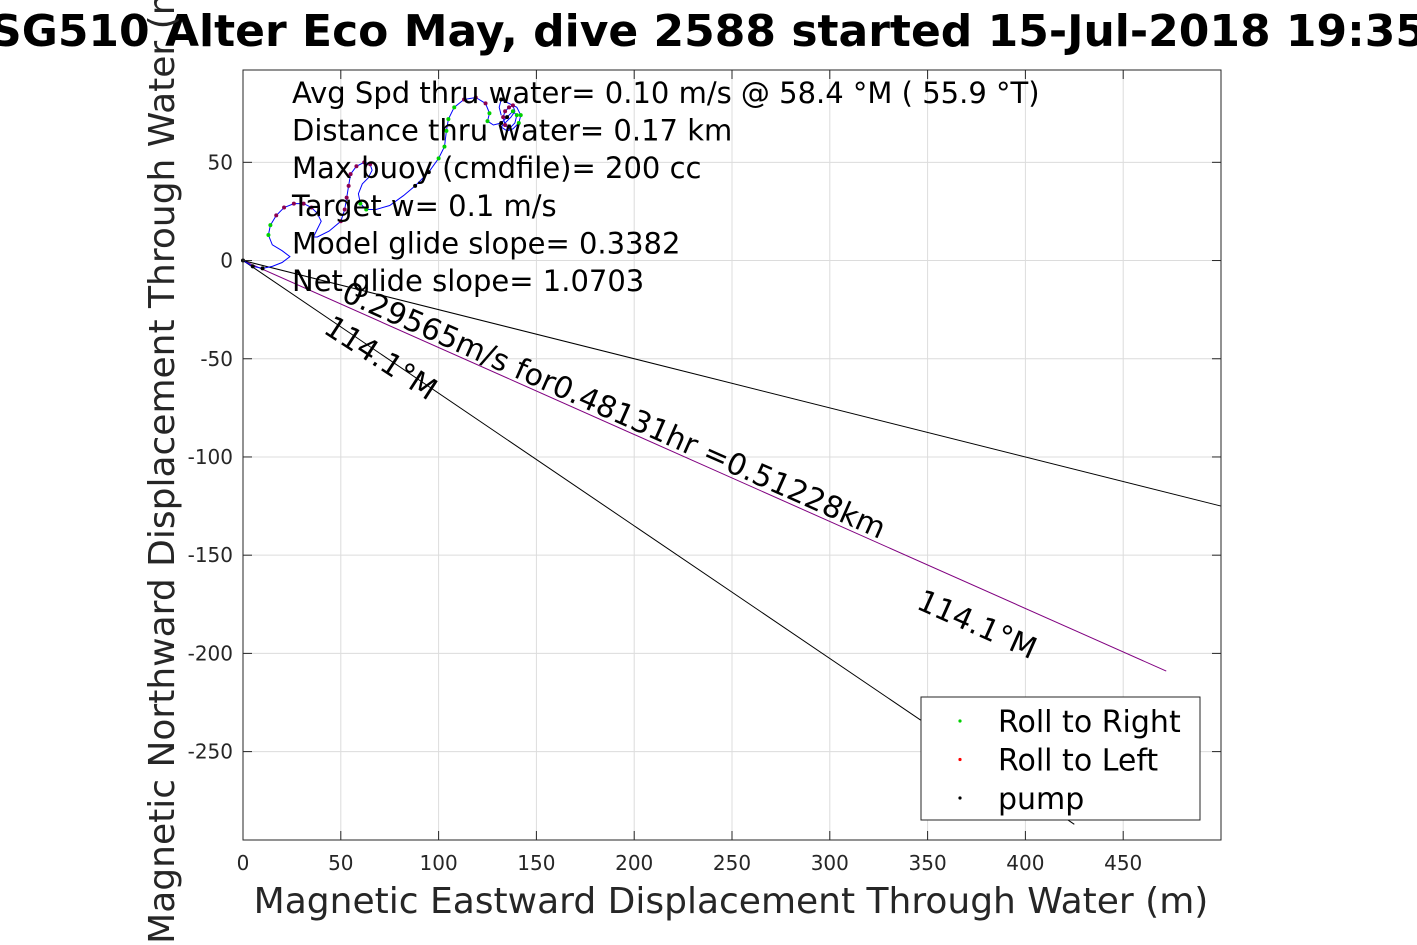 The width and height of the screenshot is (1417, 945). I want to click on y-tick-label: 50, so click(220, 162).